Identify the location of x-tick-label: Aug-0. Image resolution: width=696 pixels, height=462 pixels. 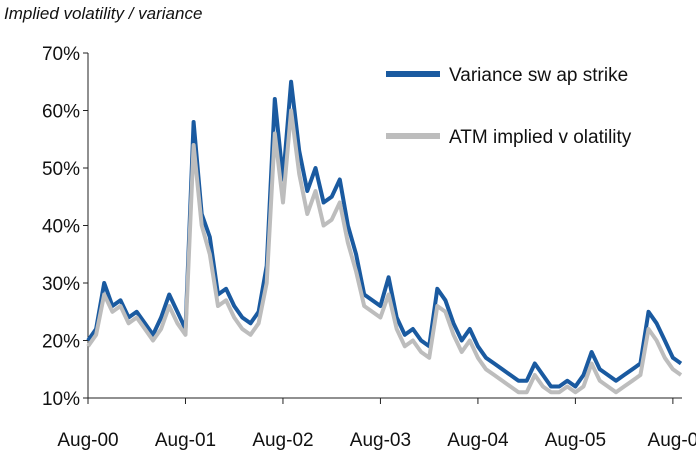
(672, 440).